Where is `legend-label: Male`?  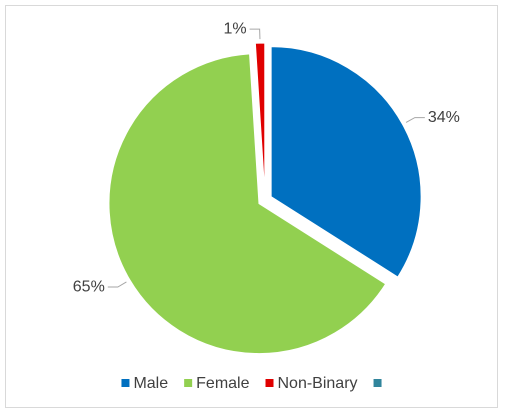
legend-label: Male is located at coordinates (150, 383).